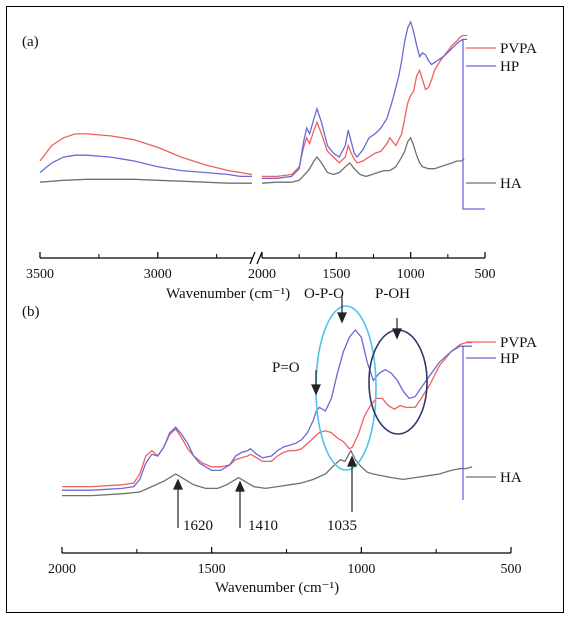 This screenshot has width=572, height=621. What do you see at coordinates (511, 478) in the screenshot?
I see `panel-b-legend-ha: HA` at bounding box center [511, 478].